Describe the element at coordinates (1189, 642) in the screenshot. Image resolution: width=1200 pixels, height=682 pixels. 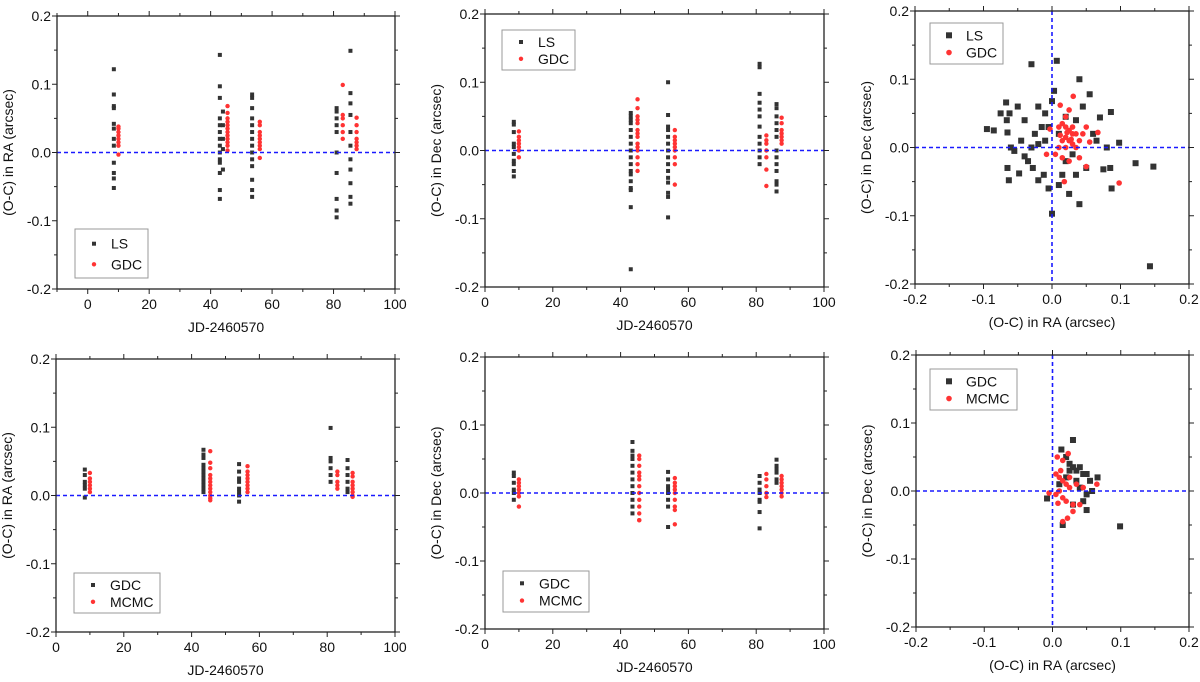
I see `x-tick-label: 0.2` at that location.